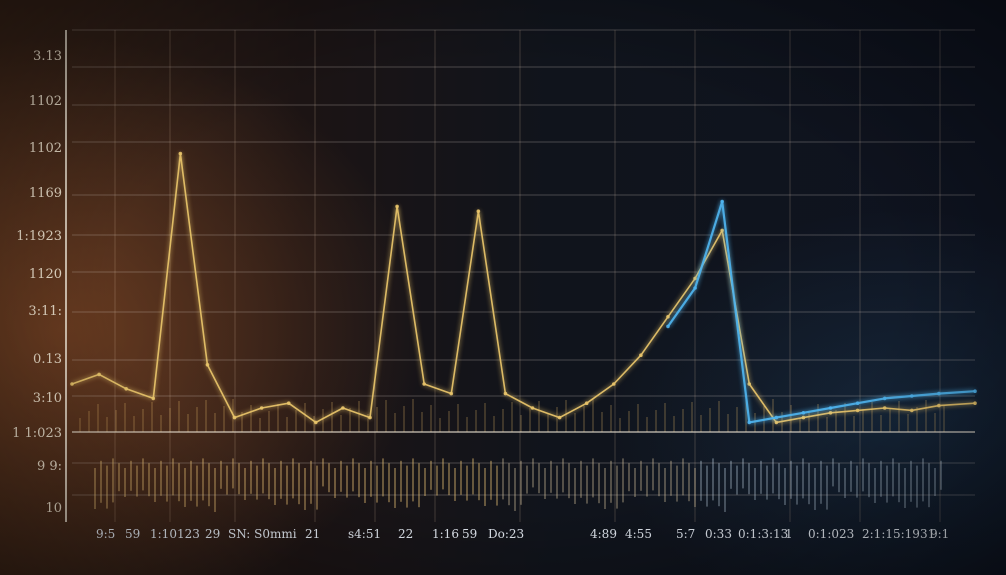  Describe the element at coordinates (45, 274) in the screenshot. I see `y-tick-label: 1120` at that location.